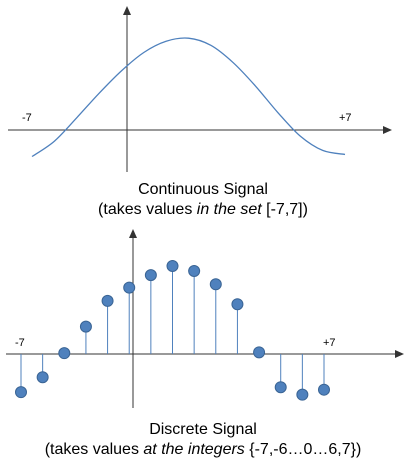  What do you see at coordinates (203, 189) in the screenshot?
I see `continuous-title: Continuous Signal` at bounding box center [203, 189].